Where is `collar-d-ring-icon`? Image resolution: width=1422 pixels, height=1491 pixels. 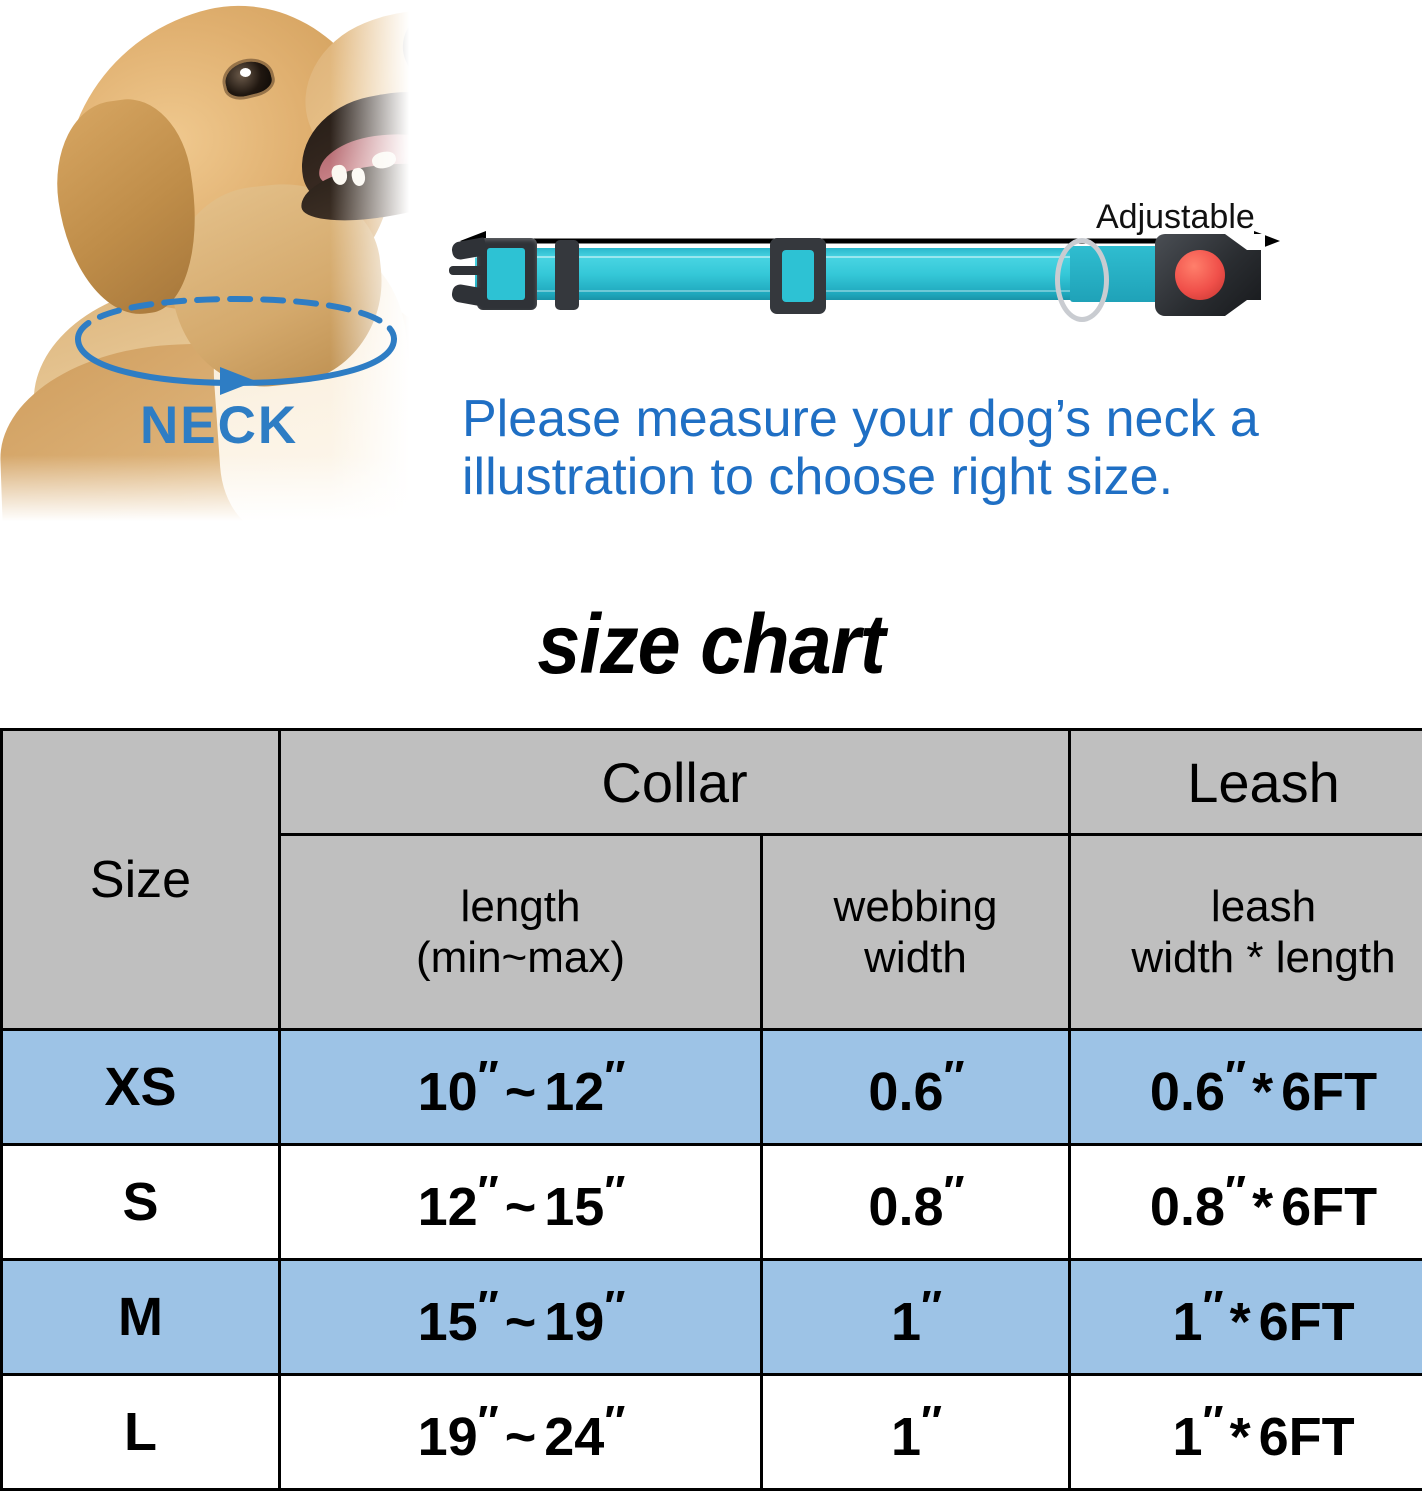 collar-d-ring-icon is located at coordinates (1082, 280).